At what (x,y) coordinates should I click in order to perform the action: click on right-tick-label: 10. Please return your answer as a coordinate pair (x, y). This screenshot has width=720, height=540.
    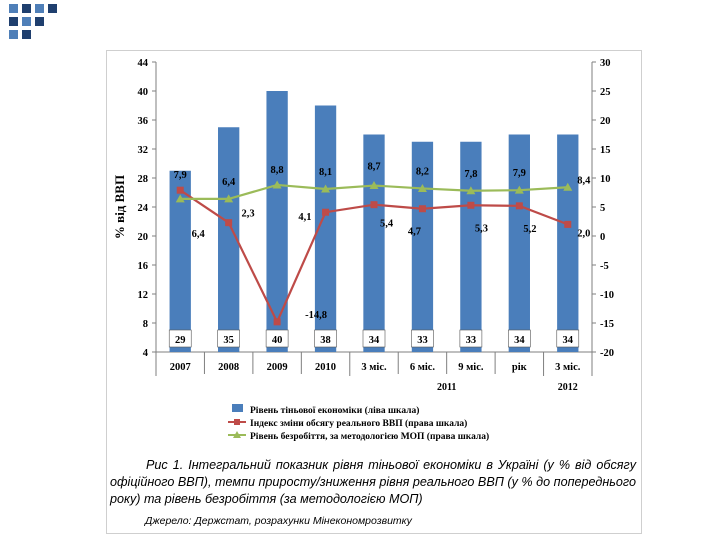
    Looking at the image, I should click on (605, 179).